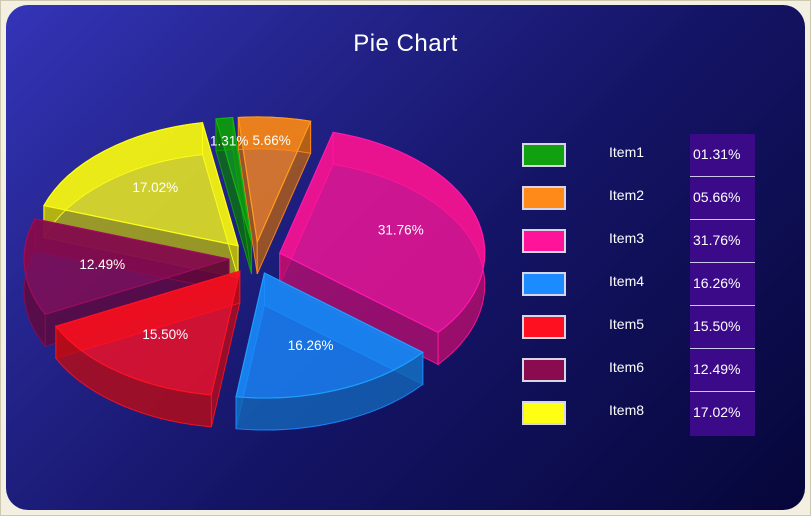 The width and height of the screenshot is (811, 516). I want to click on pie-slice-item2, so click(274, 195).